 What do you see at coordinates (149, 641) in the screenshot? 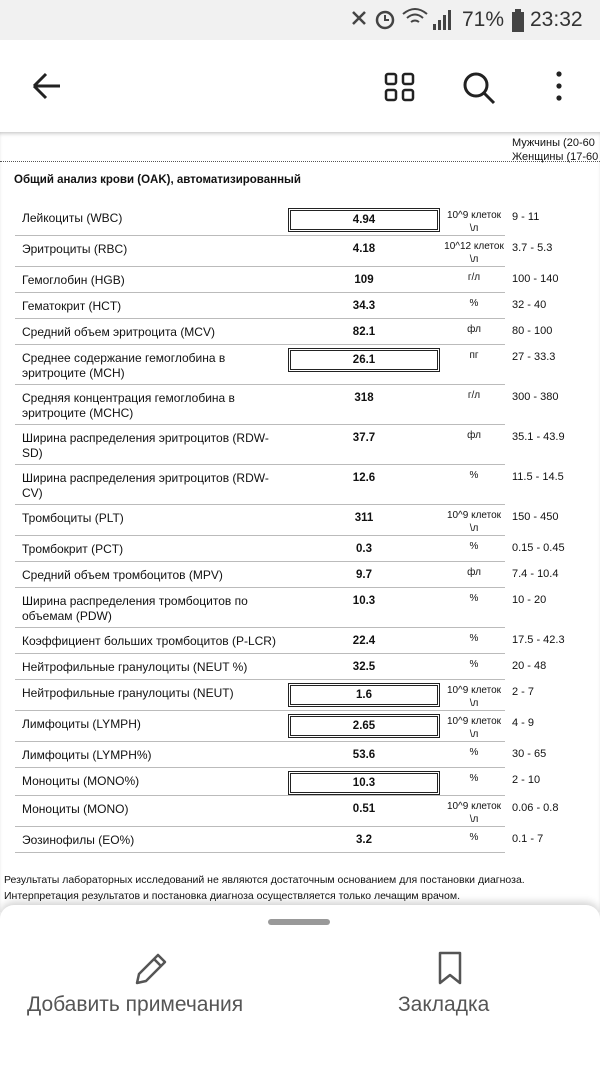
I see `test-name: Коэффициент больших тромбоцитов (P-LCR)` at bounding box center [149, 641].